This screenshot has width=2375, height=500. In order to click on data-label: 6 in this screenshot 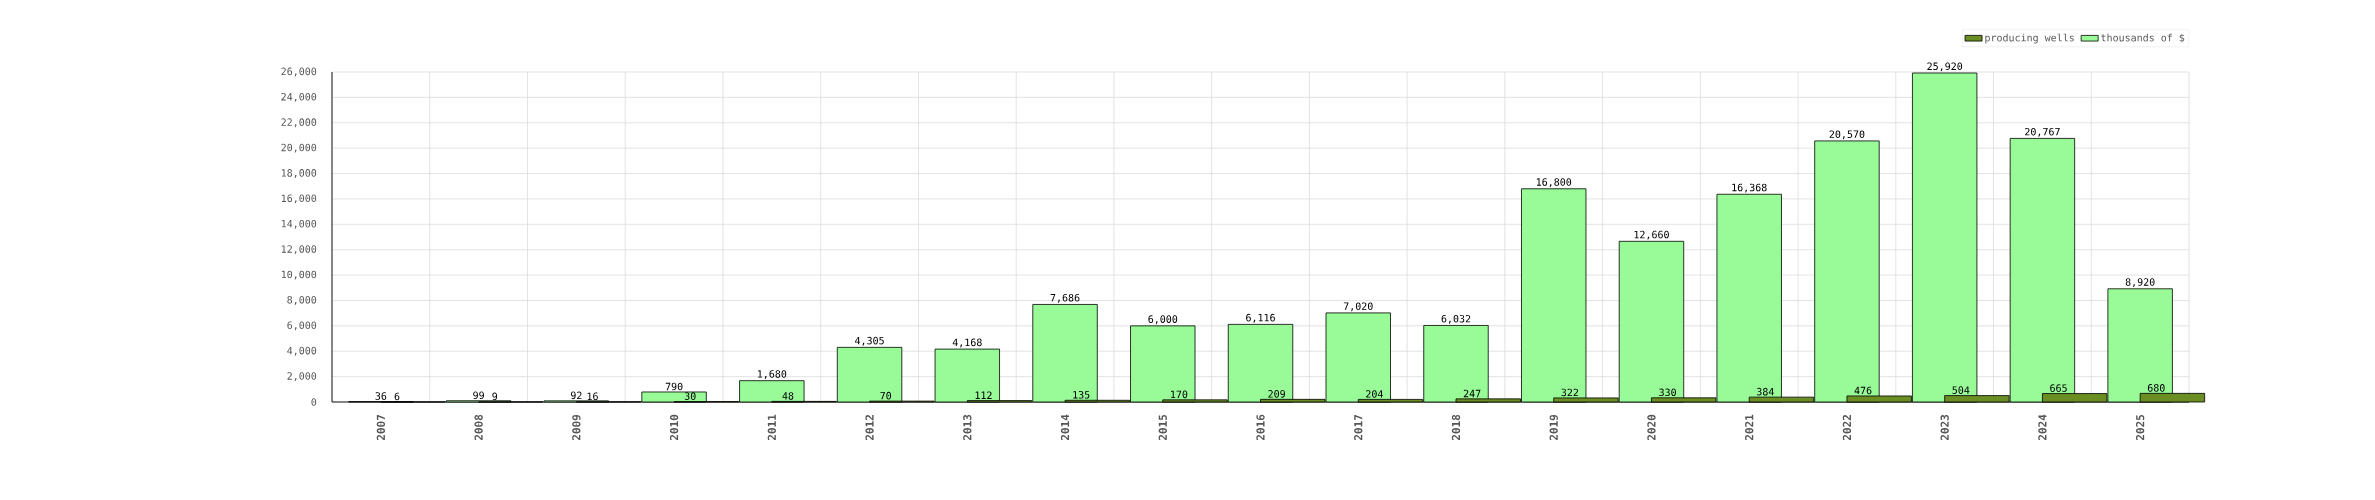, I will do `click(397, 396)`.